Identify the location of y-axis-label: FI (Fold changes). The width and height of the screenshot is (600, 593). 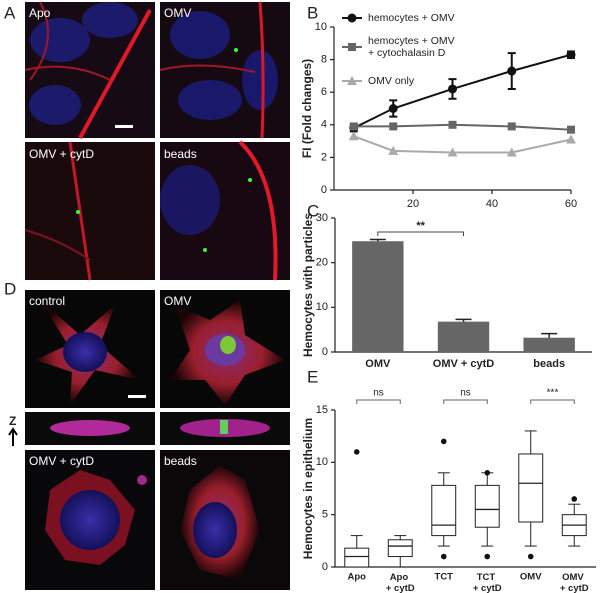
(307, 108).